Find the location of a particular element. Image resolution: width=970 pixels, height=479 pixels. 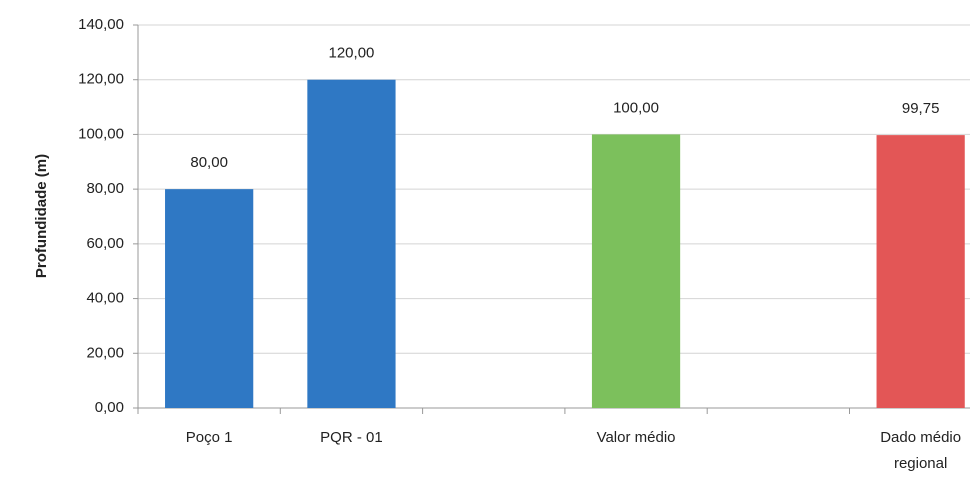

y-tick-label: 20,00 is located at coordinates (105, 352).